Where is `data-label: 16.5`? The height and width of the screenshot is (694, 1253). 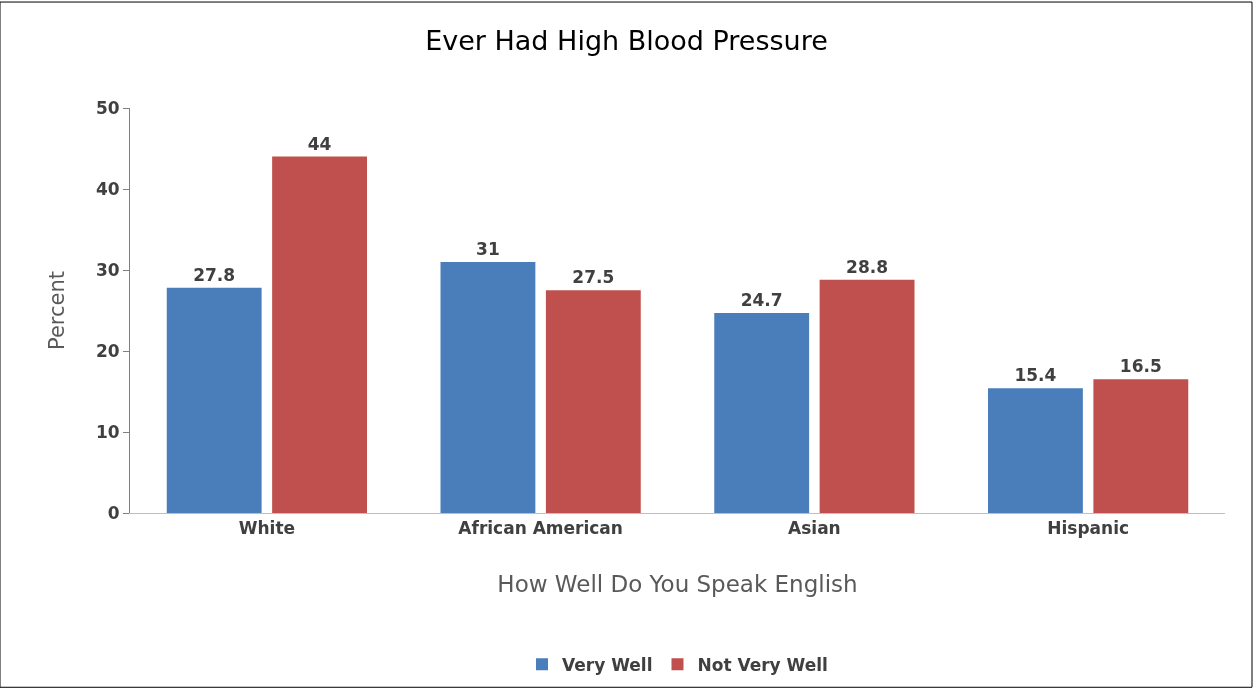 data-label: 16.5 is located at coordinates (1140, 366).